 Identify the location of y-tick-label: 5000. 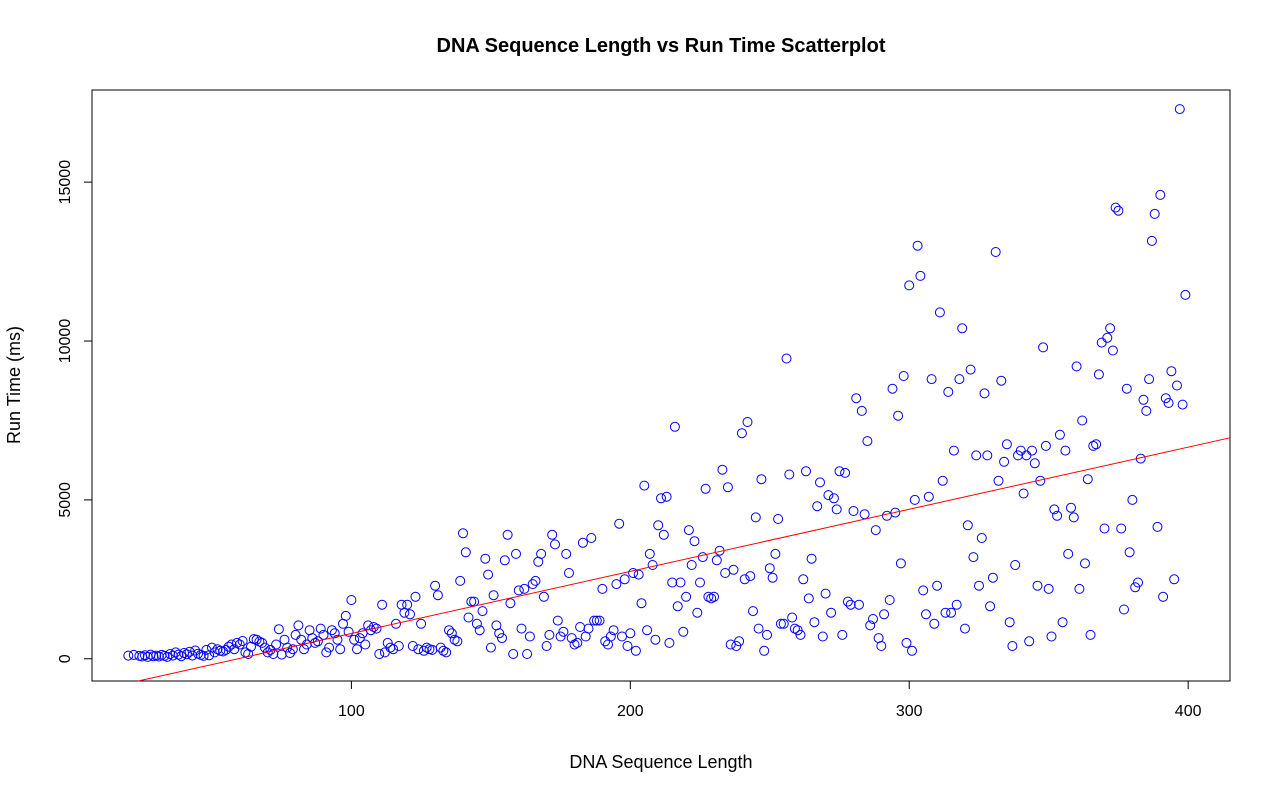
(65, 500).